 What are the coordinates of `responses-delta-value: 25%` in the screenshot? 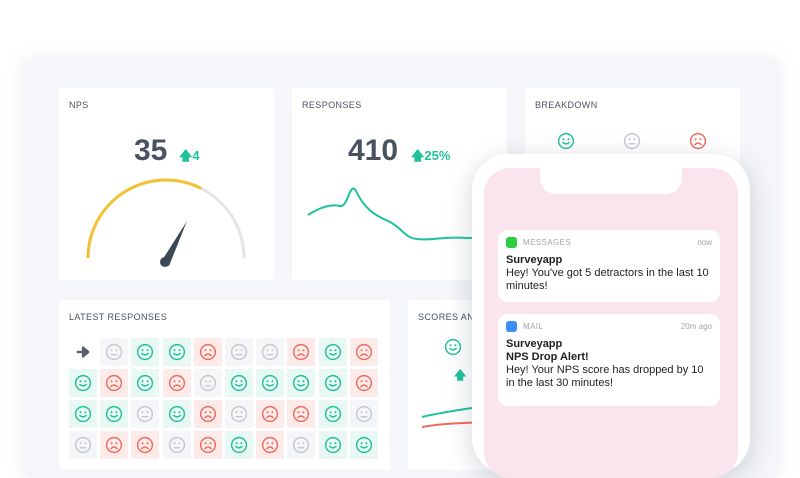 It's located at (437, 155).